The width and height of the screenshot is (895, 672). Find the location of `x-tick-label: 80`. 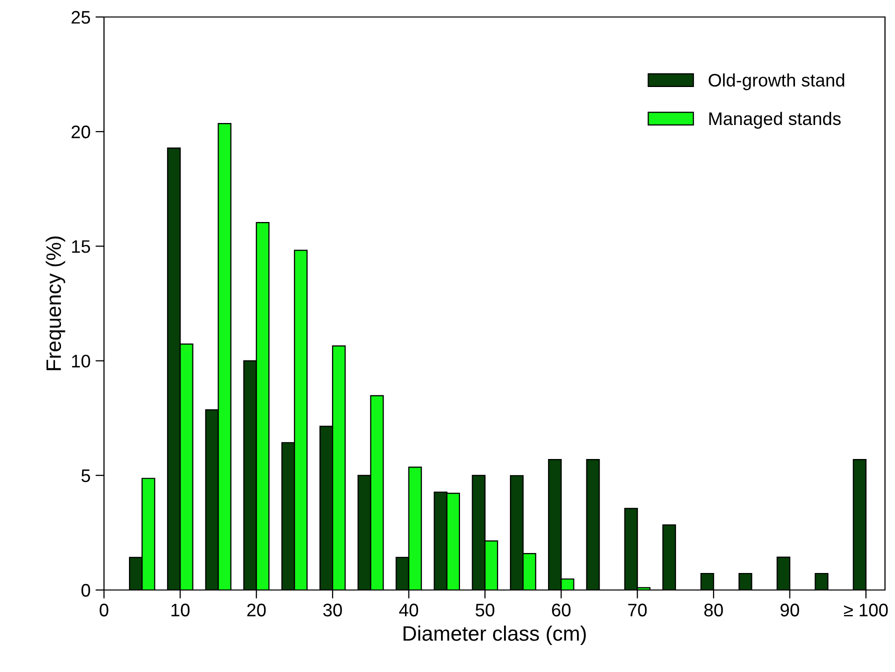

x-tick-label: 80 is located at coordinates (713, 610).